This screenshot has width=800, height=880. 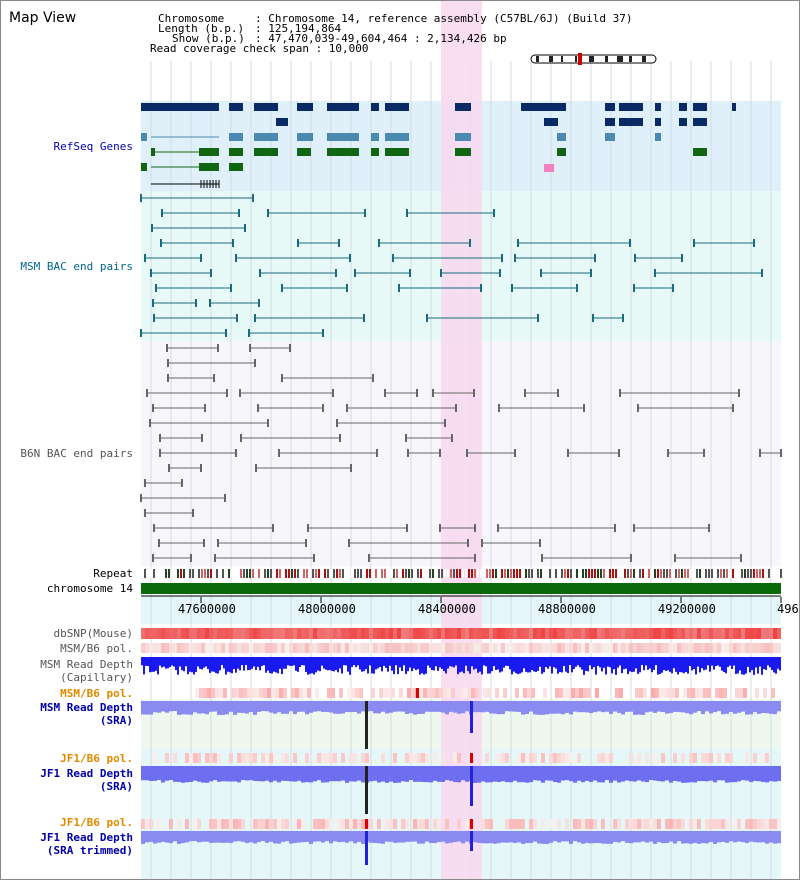 What do you see at coordinates (86, 707) in the screenshot?
I see `track-label-msm-depth-sra: MSM Read Depth` at bounding box center [86, 707].